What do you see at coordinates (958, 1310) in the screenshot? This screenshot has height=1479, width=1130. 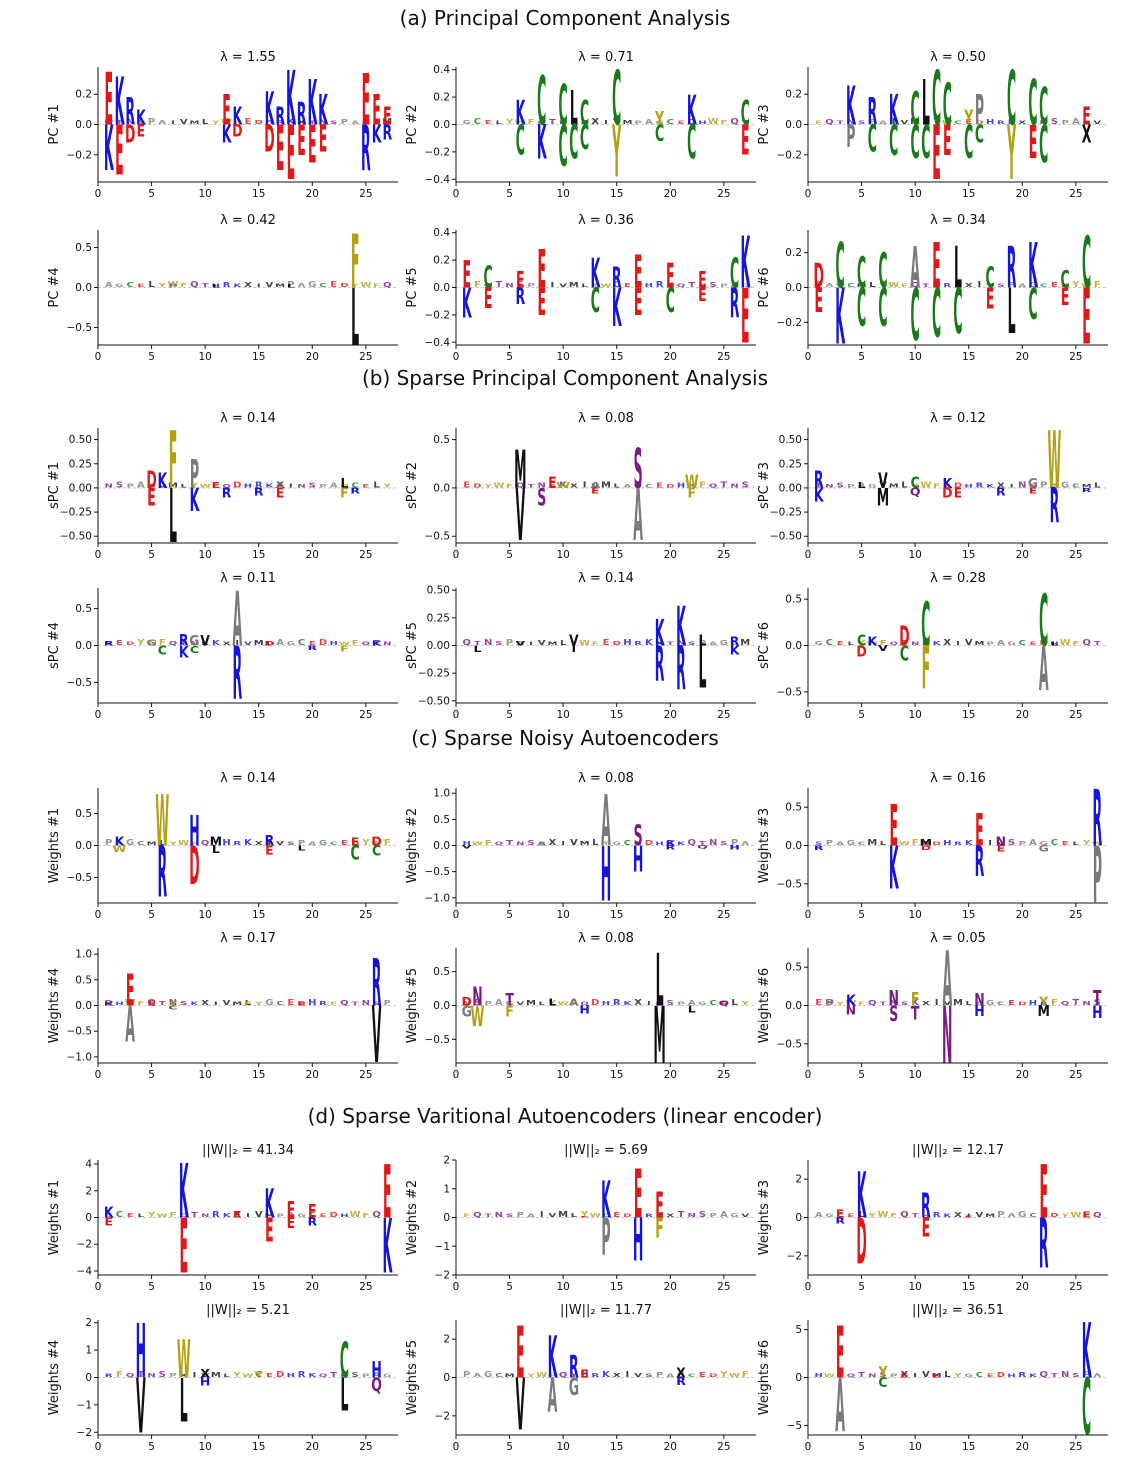 I see `panel-title: ||W||₂ = 36.51` at bounding box center [958, 1310].